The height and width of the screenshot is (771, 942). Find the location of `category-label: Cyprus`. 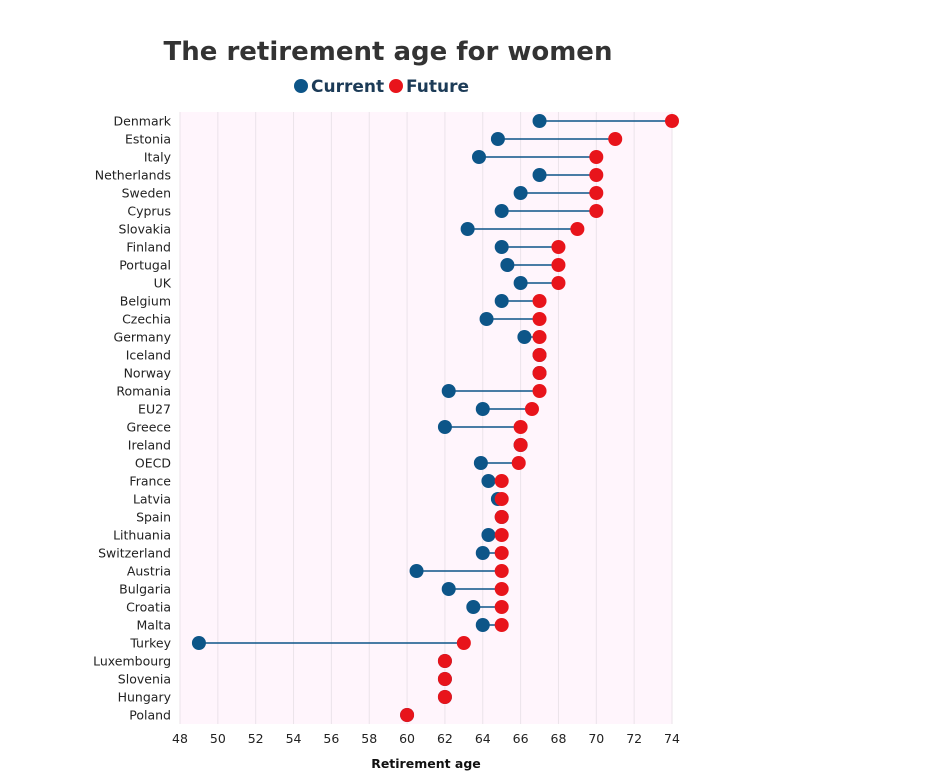

category-label: Cyprus is located at coordinates (149, 211).